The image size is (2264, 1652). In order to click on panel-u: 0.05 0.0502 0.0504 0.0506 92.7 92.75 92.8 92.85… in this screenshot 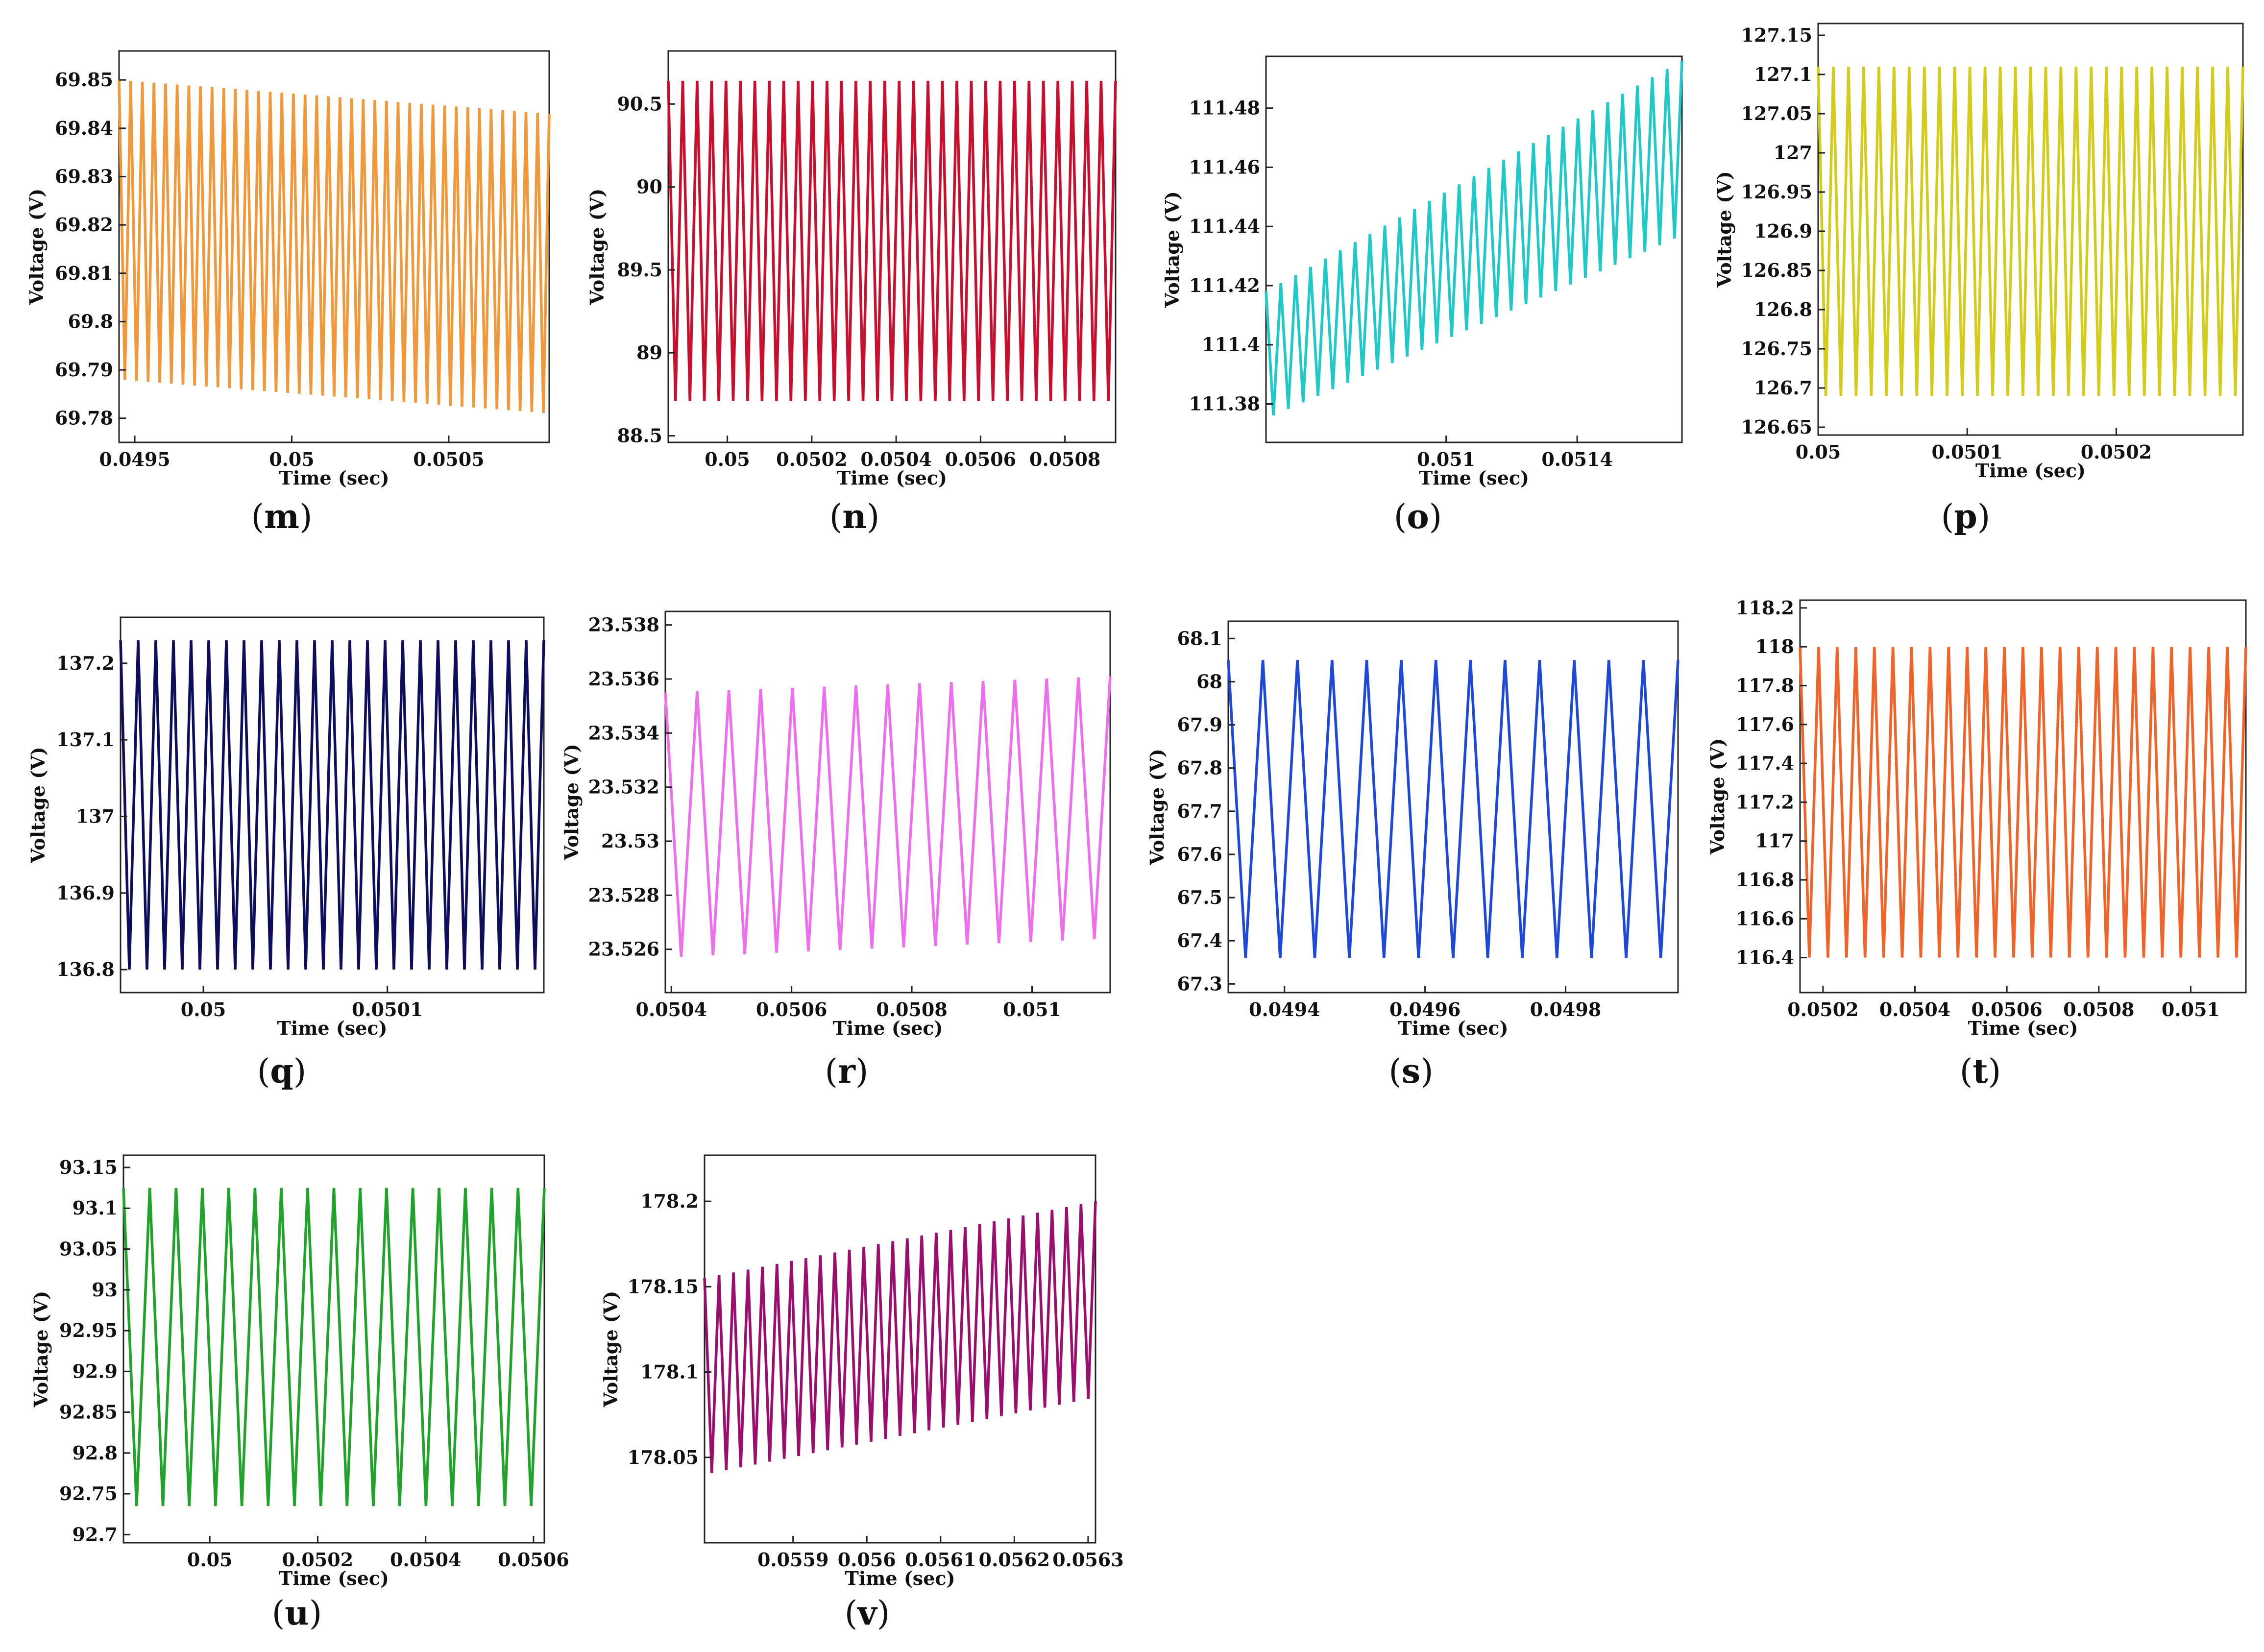, I will do `click(299, 1394)`.